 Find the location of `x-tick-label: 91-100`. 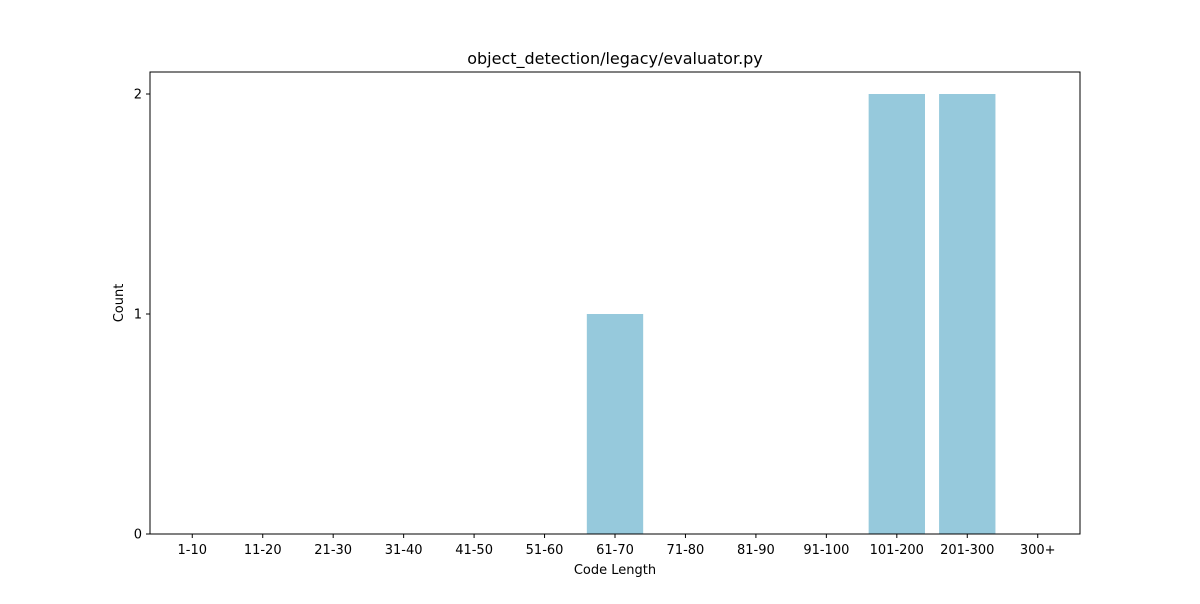

x-tick-label: 91-100 is located at coordinates (826, 550).